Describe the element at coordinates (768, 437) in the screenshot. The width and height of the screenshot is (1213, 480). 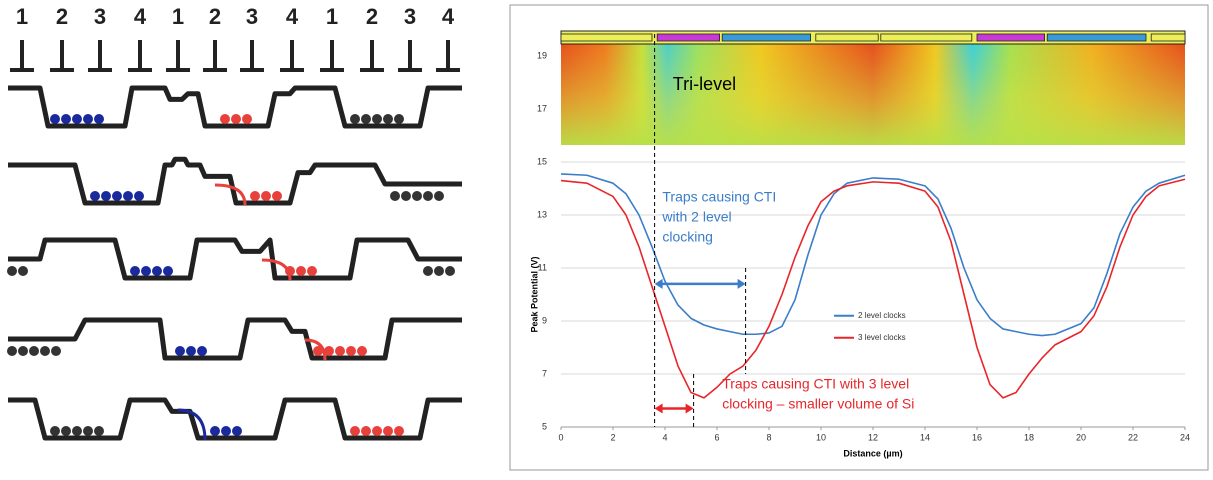
I see `x-tick-label: 8` at that location.